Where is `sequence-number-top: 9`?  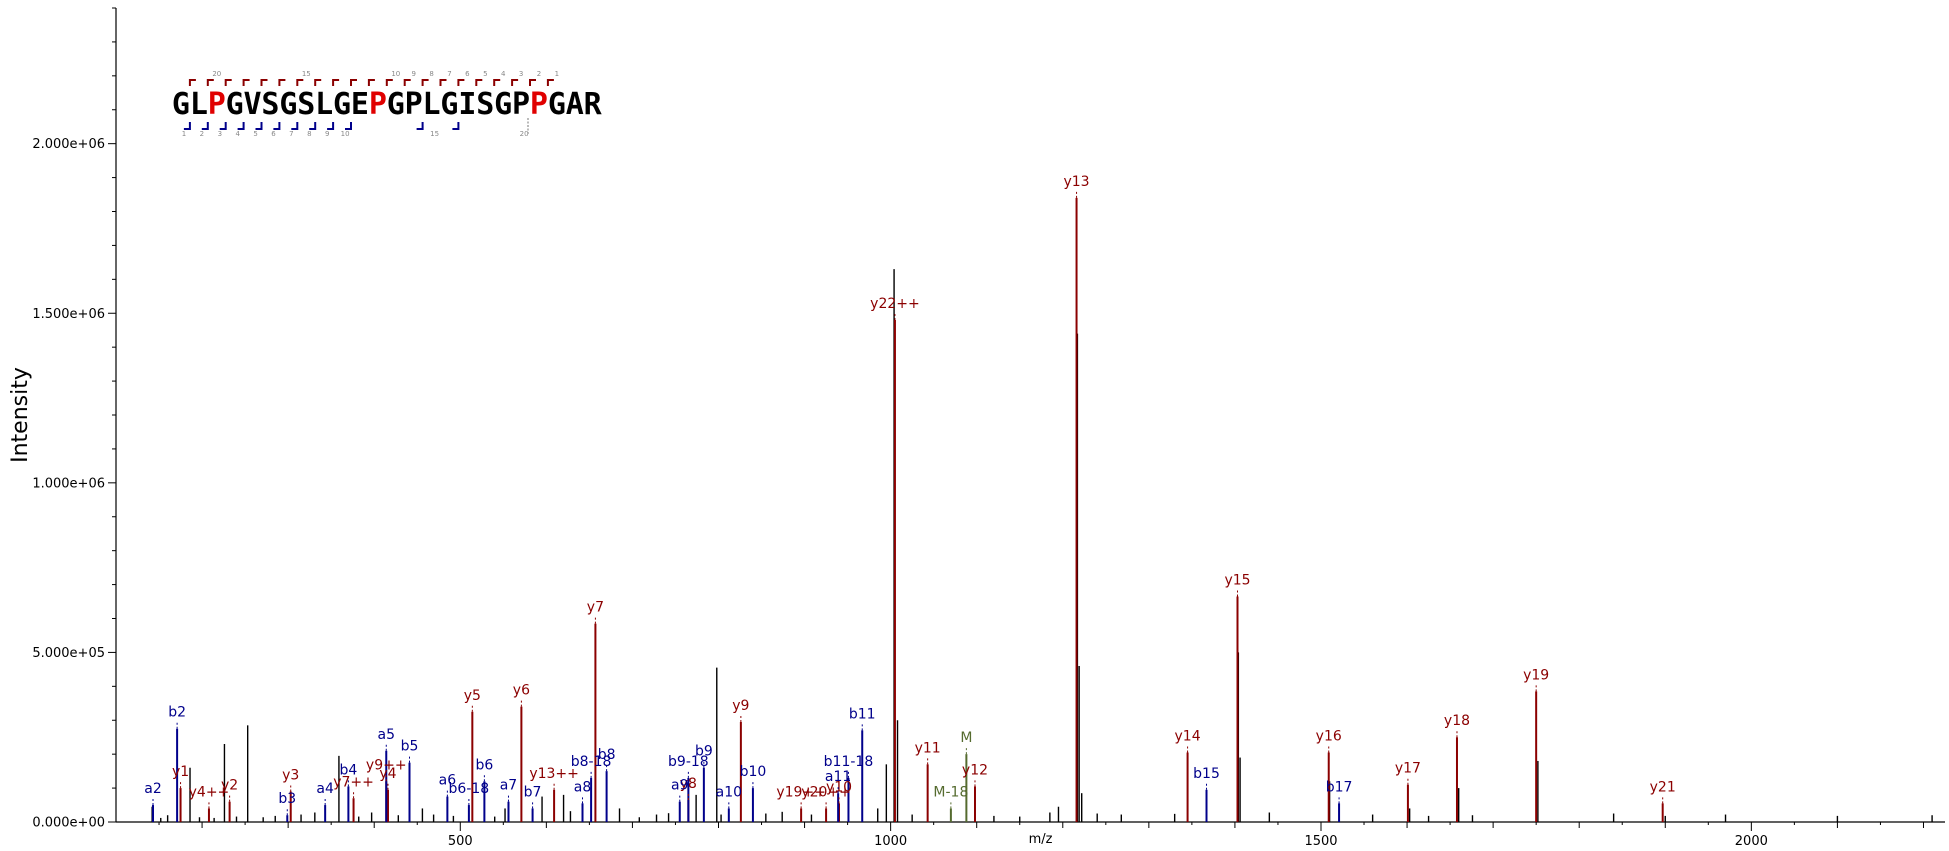
sequence-number-top: 9 is located at coordinates (413, 74).